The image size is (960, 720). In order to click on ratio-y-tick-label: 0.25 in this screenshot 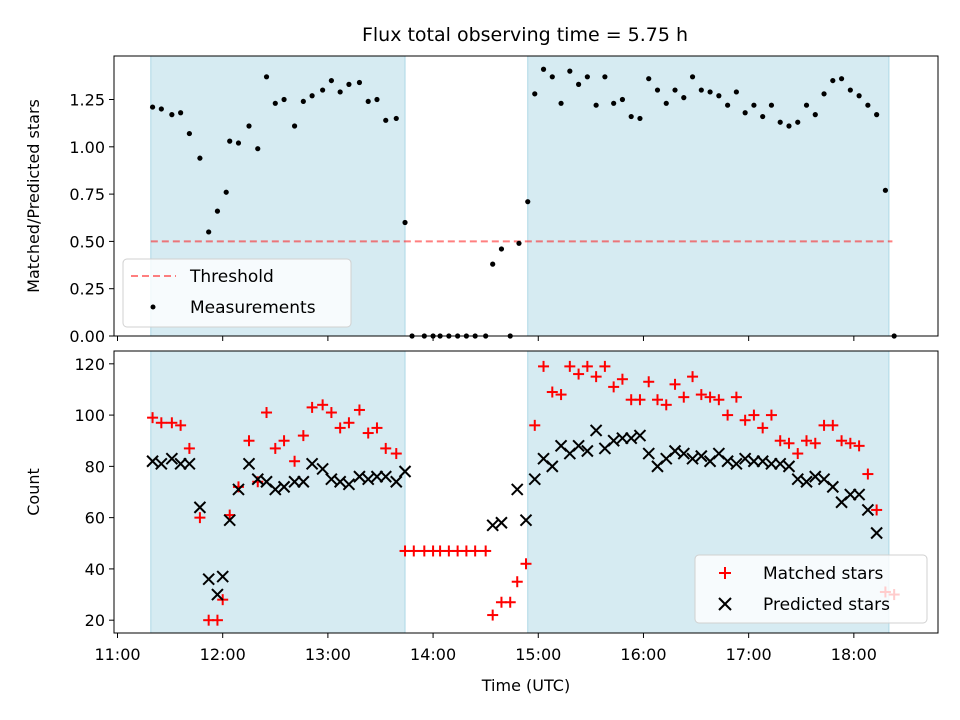, I will do `click(87, 289)`.